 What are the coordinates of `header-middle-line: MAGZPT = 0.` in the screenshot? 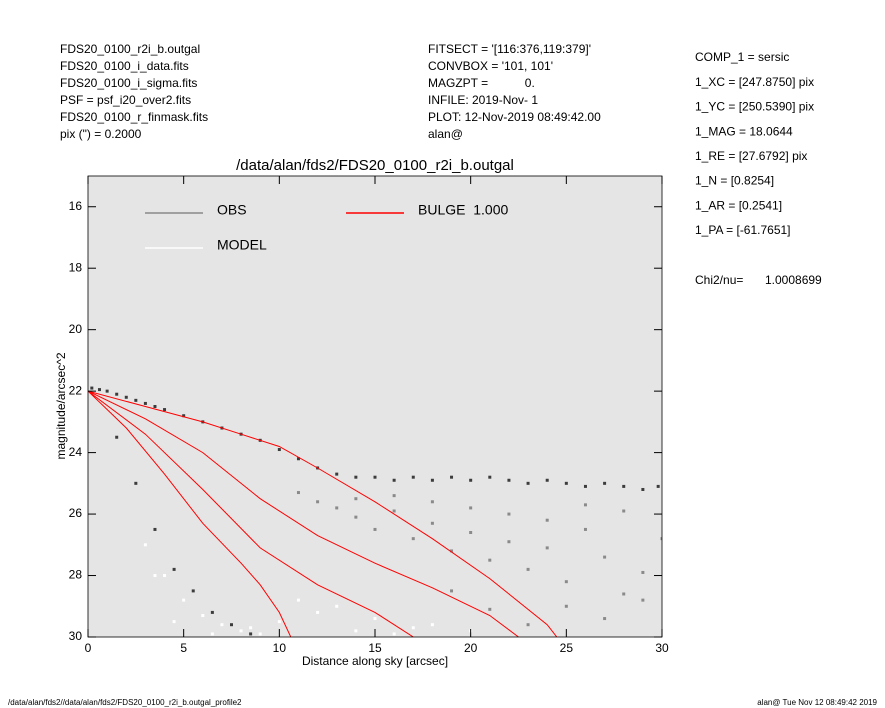 It's located at (481, 83).